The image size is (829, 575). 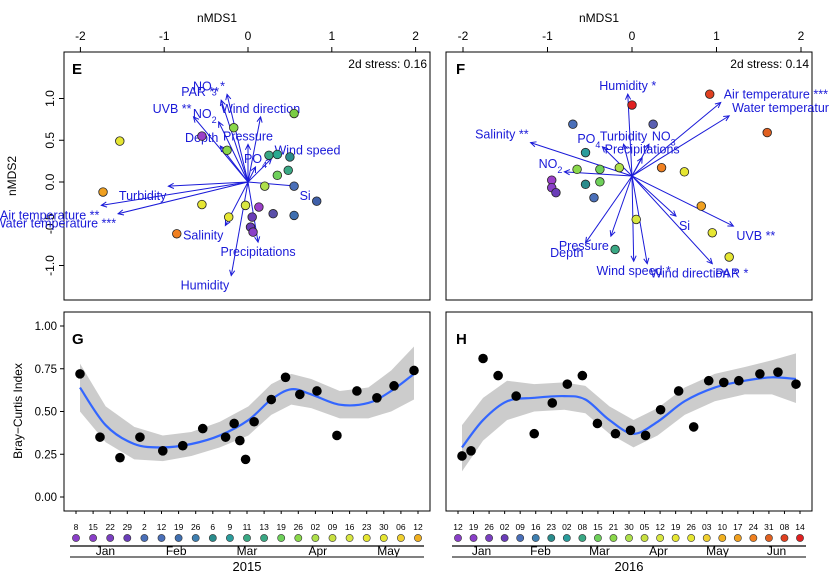 What do you see at coordinates (105, 551) in the screenshot?
I see `month-label: Jan` at bounding box center [105, 551].